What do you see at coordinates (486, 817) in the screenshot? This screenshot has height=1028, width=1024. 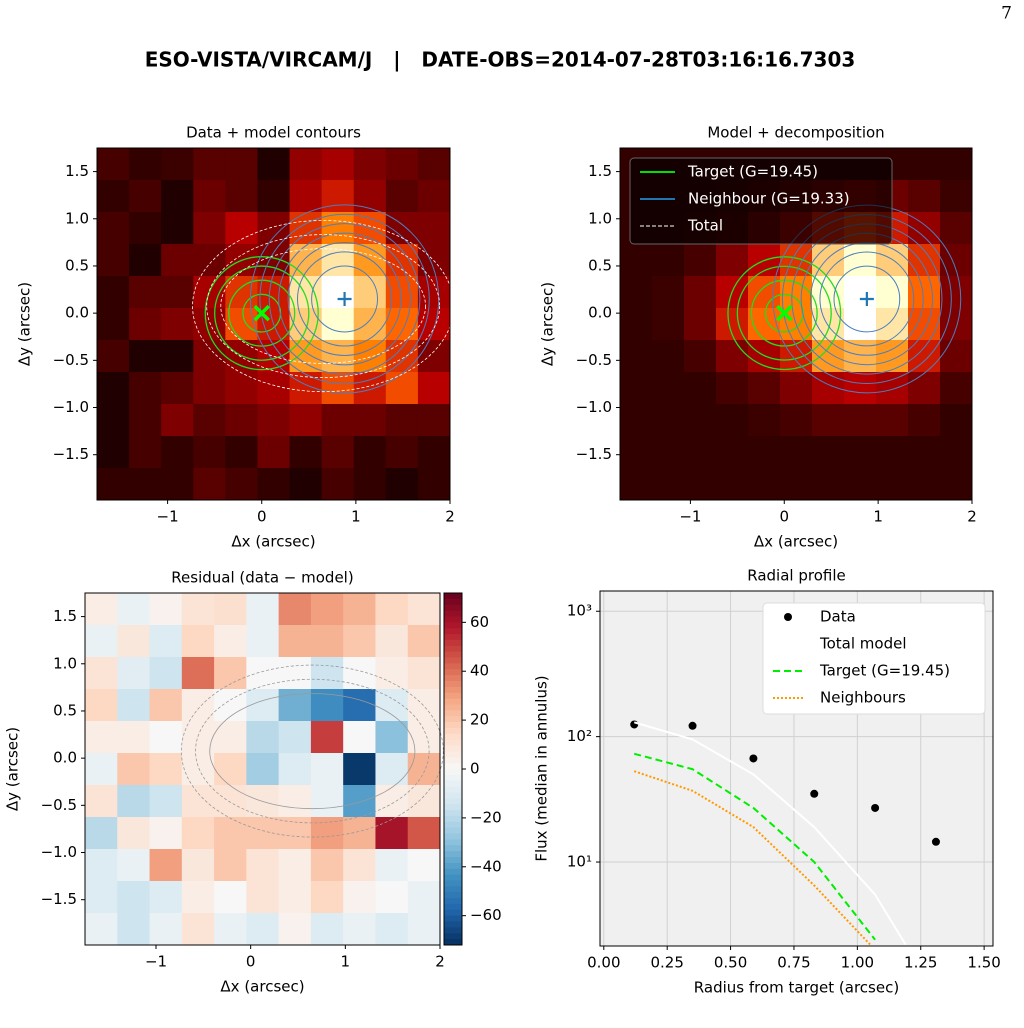 I see `colorbar-tick-label: −20` at bounding box center [486, 817].